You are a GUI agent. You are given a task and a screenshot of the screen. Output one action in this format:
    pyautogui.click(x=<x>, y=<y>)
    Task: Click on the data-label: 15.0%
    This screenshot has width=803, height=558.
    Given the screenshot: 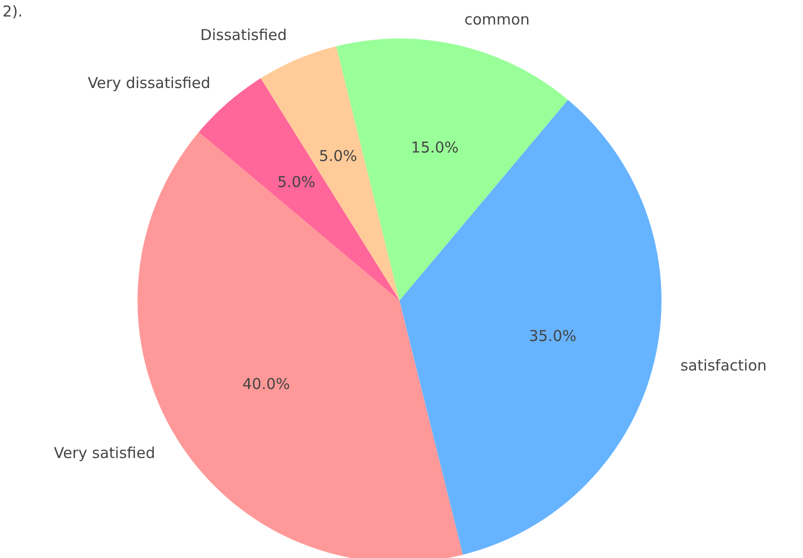 What is the action you would take?
    pyautogui.click(x=435, y=147)
    